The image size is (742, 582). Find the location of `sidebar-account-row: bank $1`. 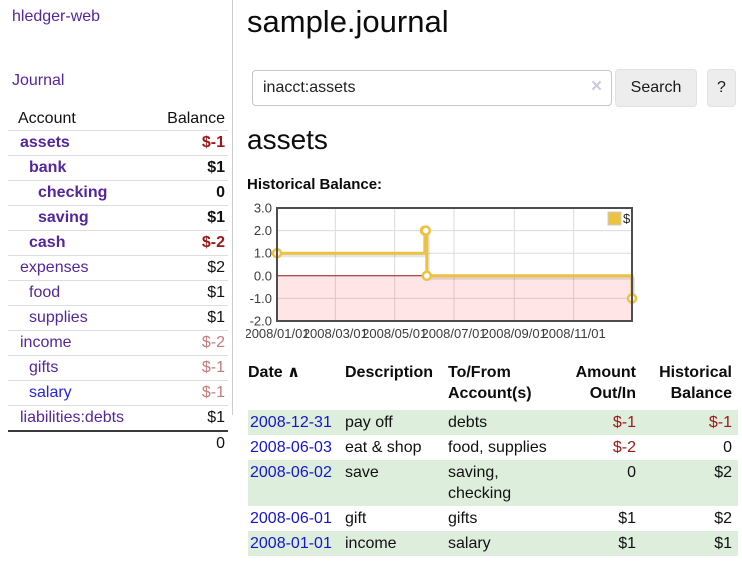

sidebar-account-row: bank $1 is located at coordinates (118, 167).